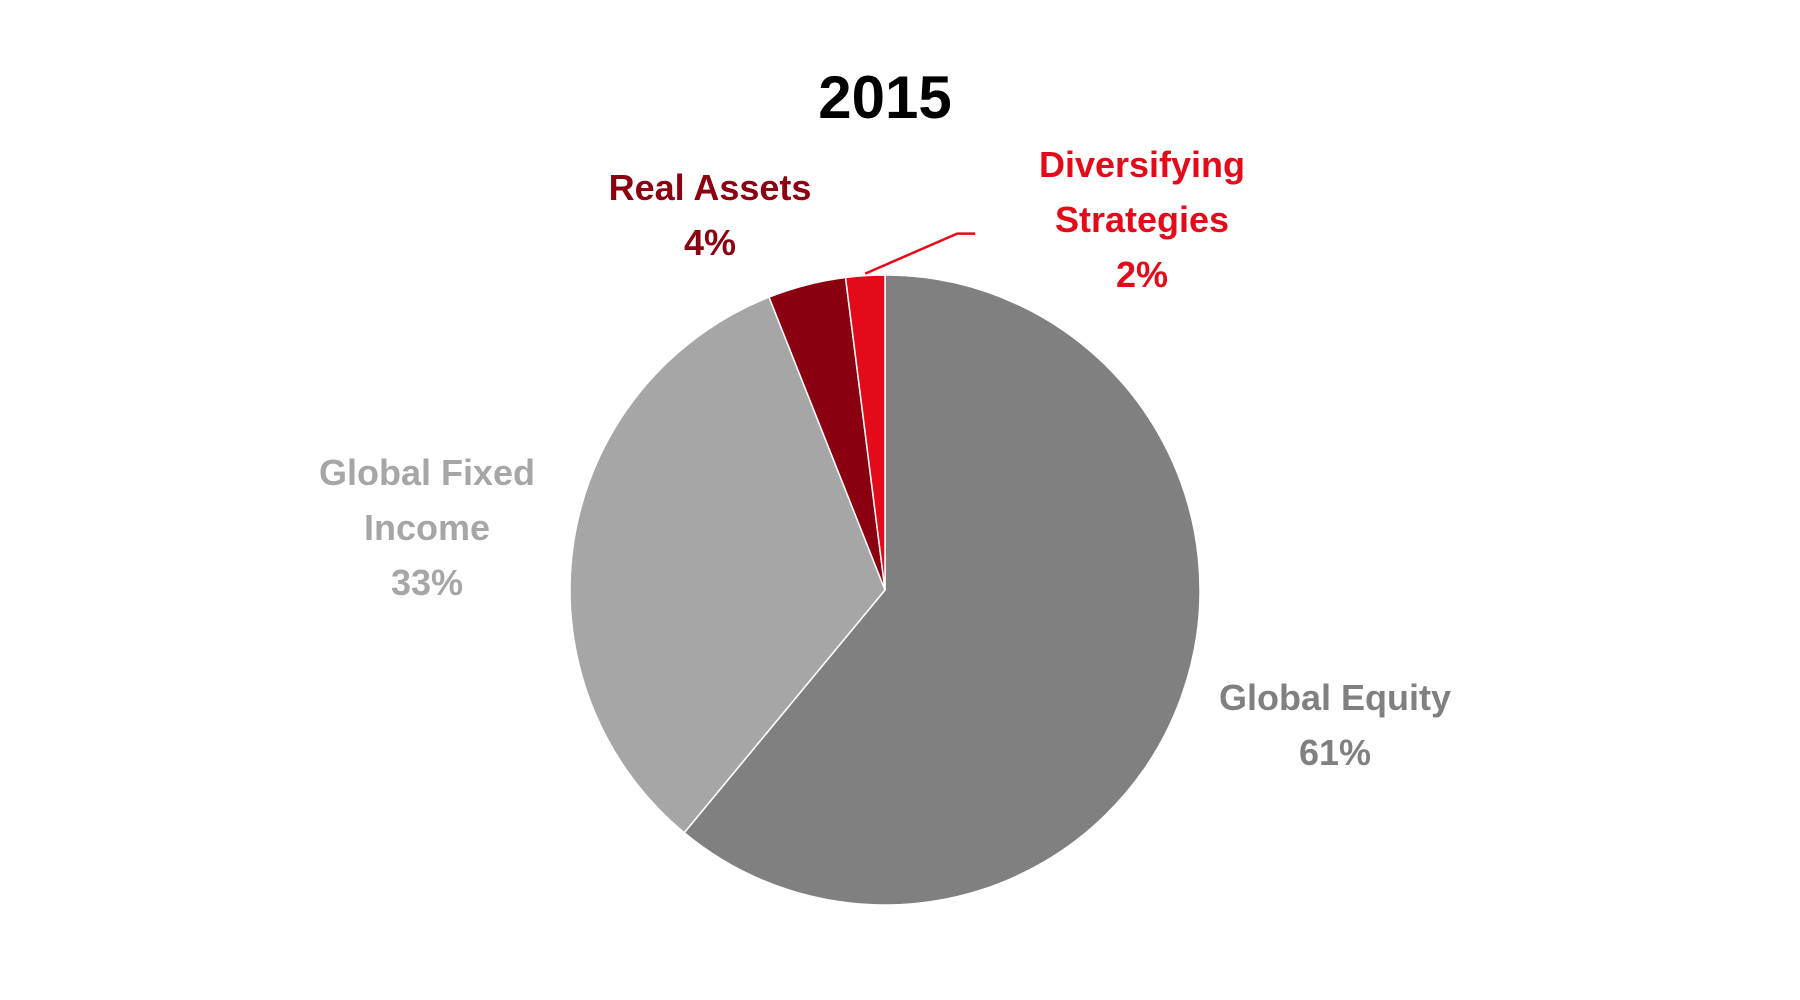  What do you see at coordinates (1335, 752) in the screenshot?
I see `slice-label-1-line-2: 61%` at bounding box center [1335, 752].